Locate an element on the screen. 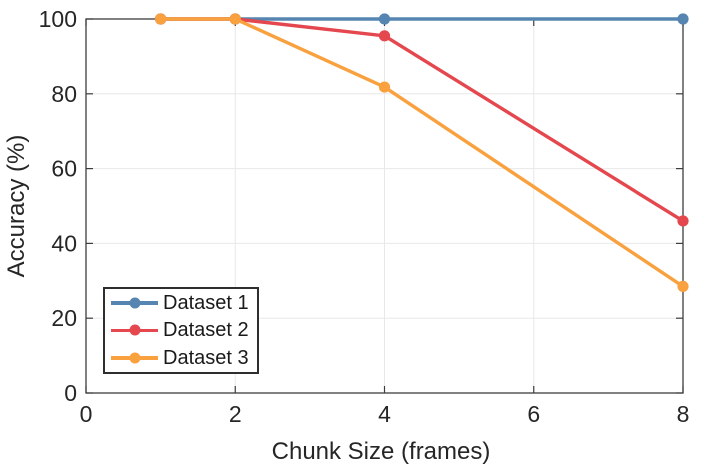  legend-item-dataset-3: Dataset 3 is located at coordinates (184, 358).